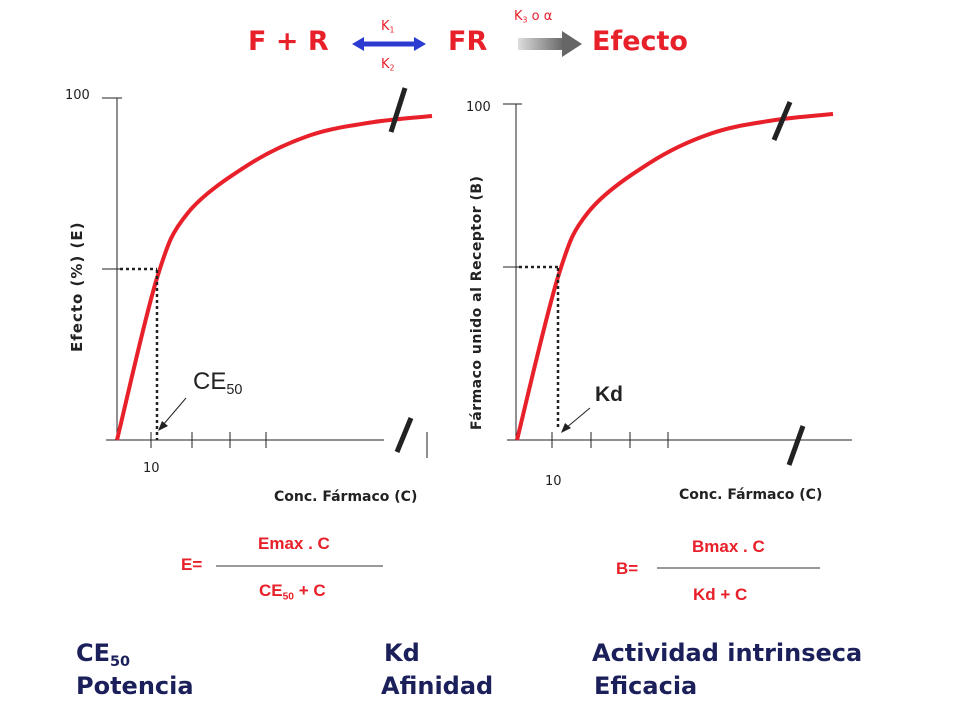  What do you see at coordinates (796, 445) in the screenshot?
I see `axis-break-xaxis-right` at bounding box center [796, 445].